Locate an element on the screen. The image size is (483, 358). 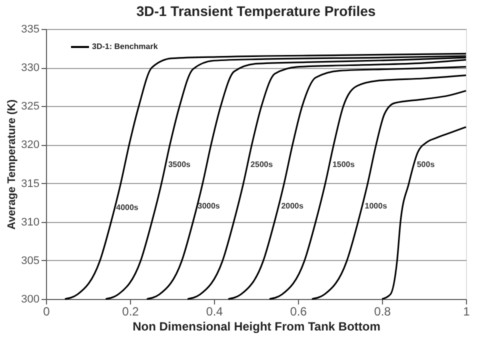
y-tick-label: 325 is located at coordinates (30, 106).